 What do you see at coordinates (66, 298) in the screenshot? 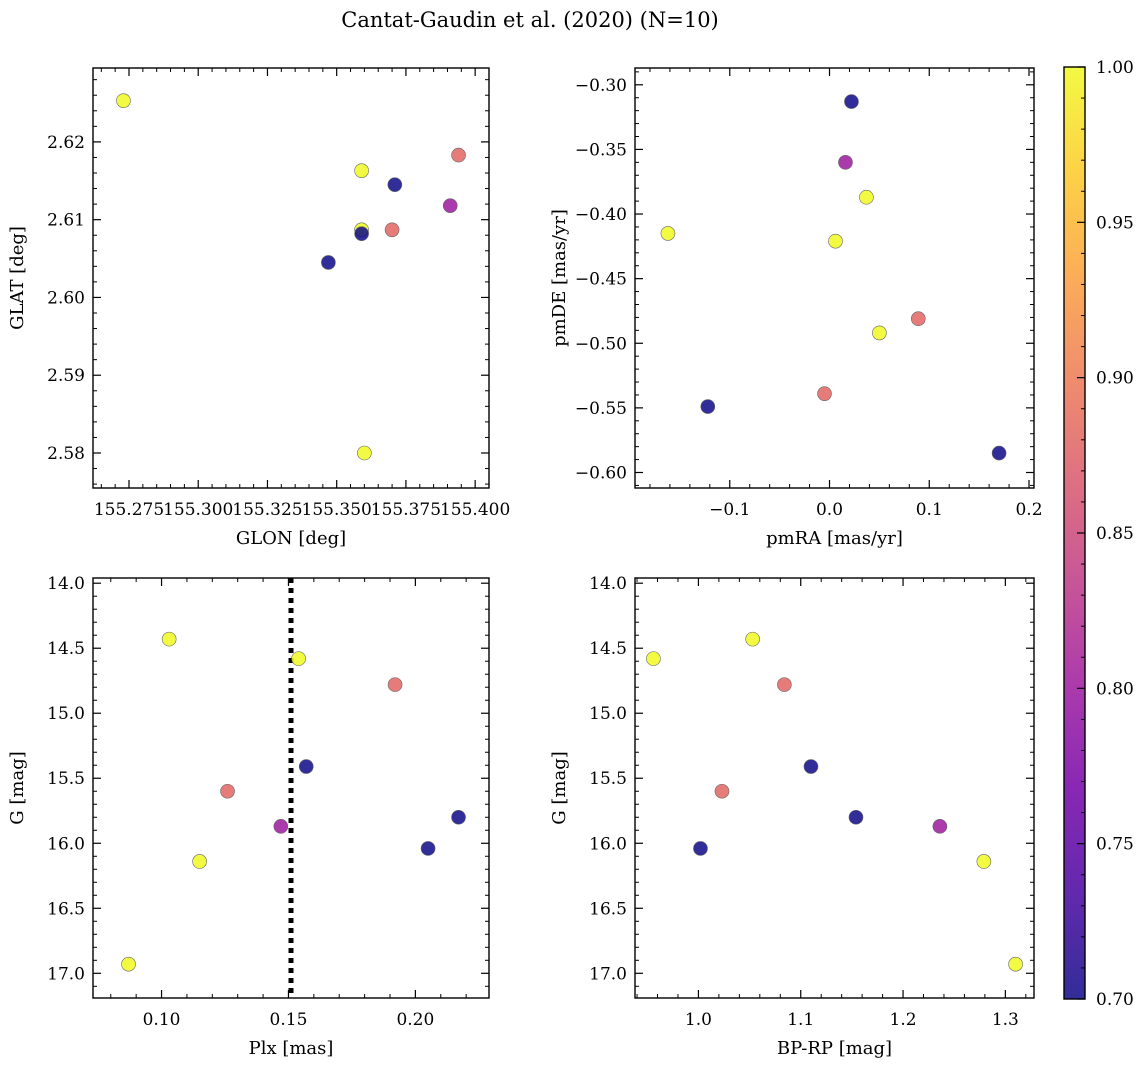
I see `y-tick-label: 2.60` at bounding box center [66, 298].